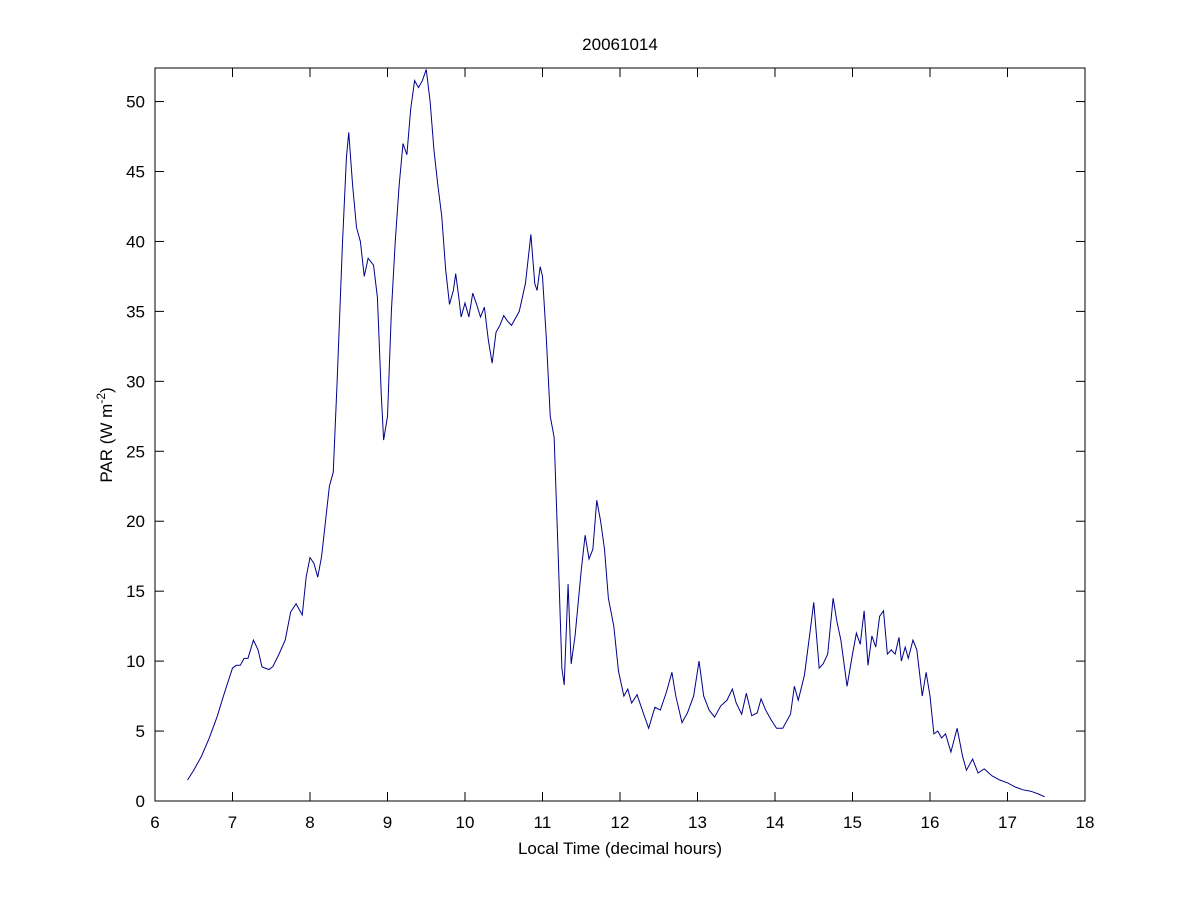 This screenshot has width=1200, height=900. I want to click on x-tick-label: 12, so click(620, 822).